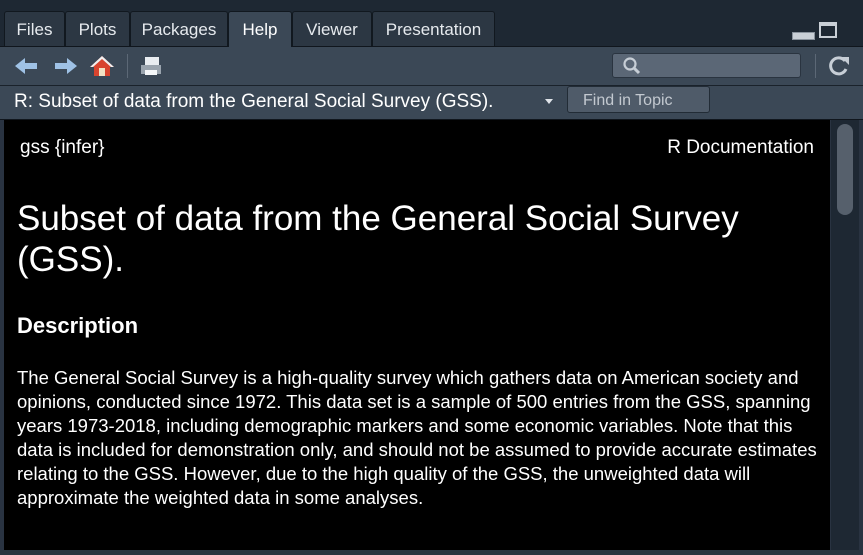 The height and width of the screenshot is (555, 863). I want to click on home-icon, so click(102, 66).